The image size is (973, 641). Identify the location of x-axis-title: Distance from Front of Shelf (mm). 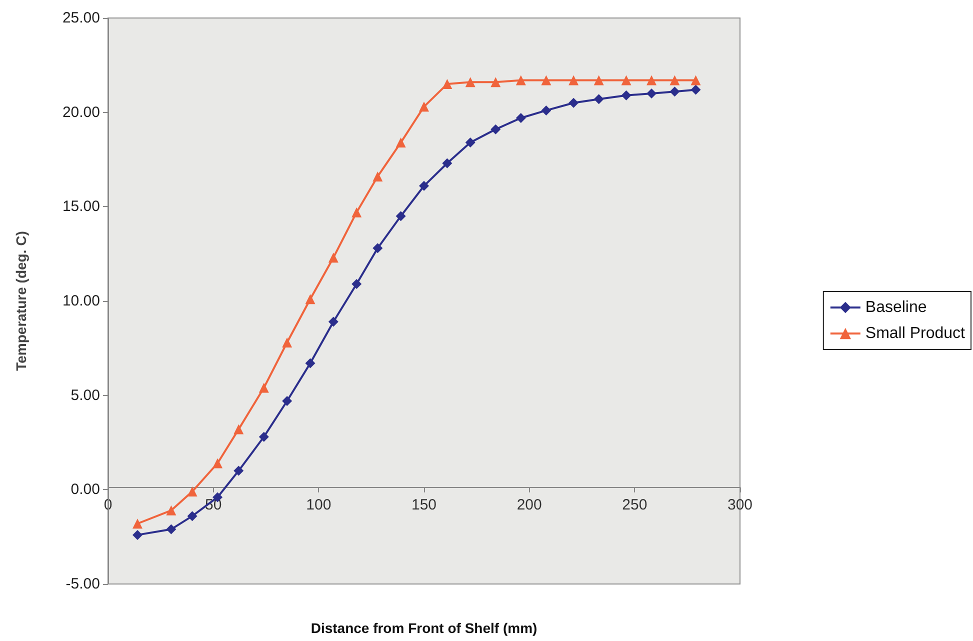
(424, 628).